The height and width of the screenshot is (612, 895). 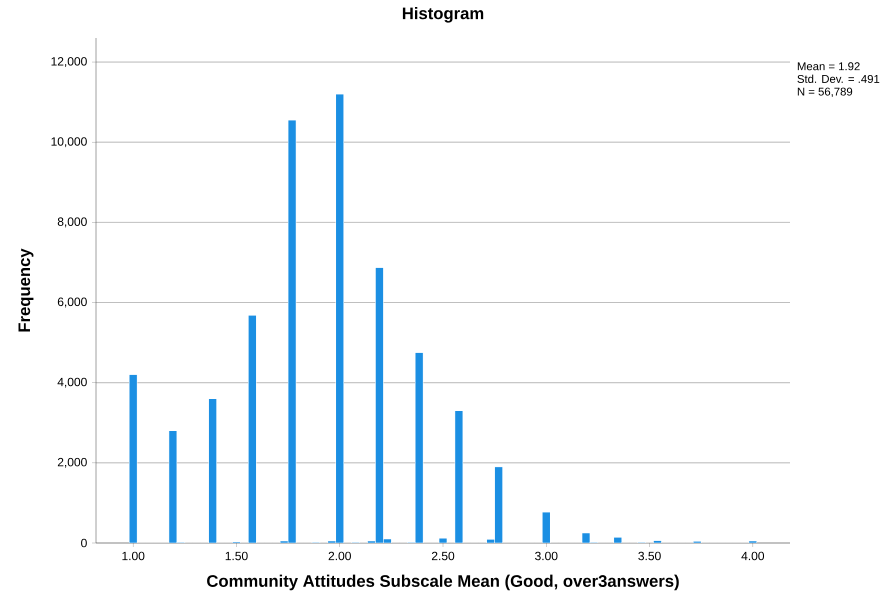 I want to click on y-tick-label: 6,000, so click(x=72, y=303).